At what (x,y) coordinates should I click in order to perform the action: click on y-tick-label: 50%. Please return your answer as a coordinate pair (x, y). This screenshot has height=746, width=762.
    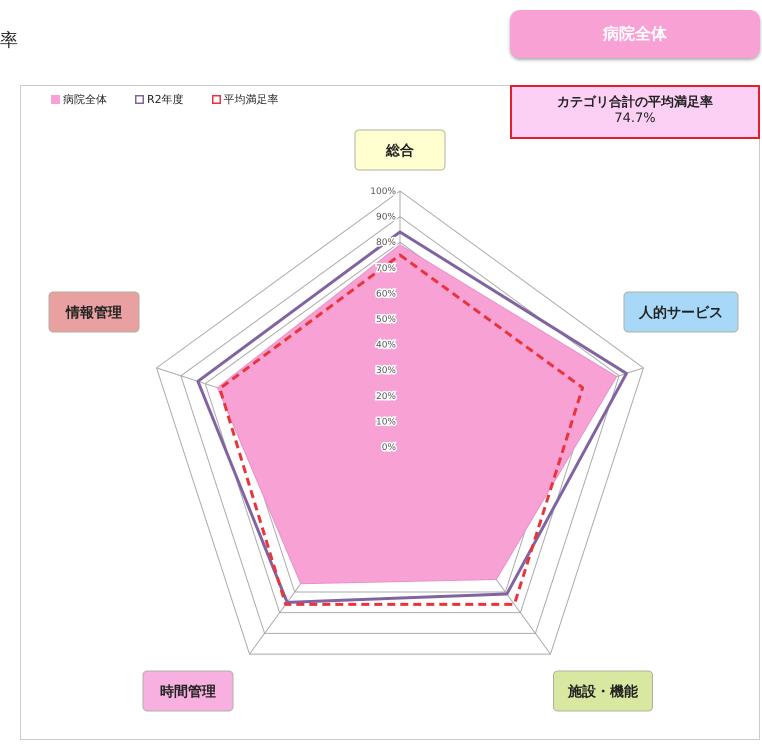
    Looking at the image, I should click on (386, 320).